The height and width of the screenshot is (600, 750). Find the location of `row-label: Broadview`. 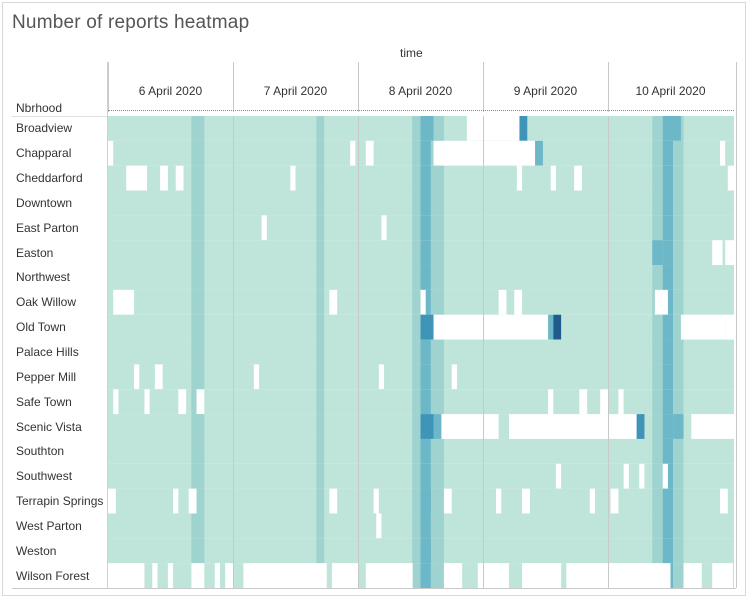

row-label: Broadview is located at coordinates (44, 128).